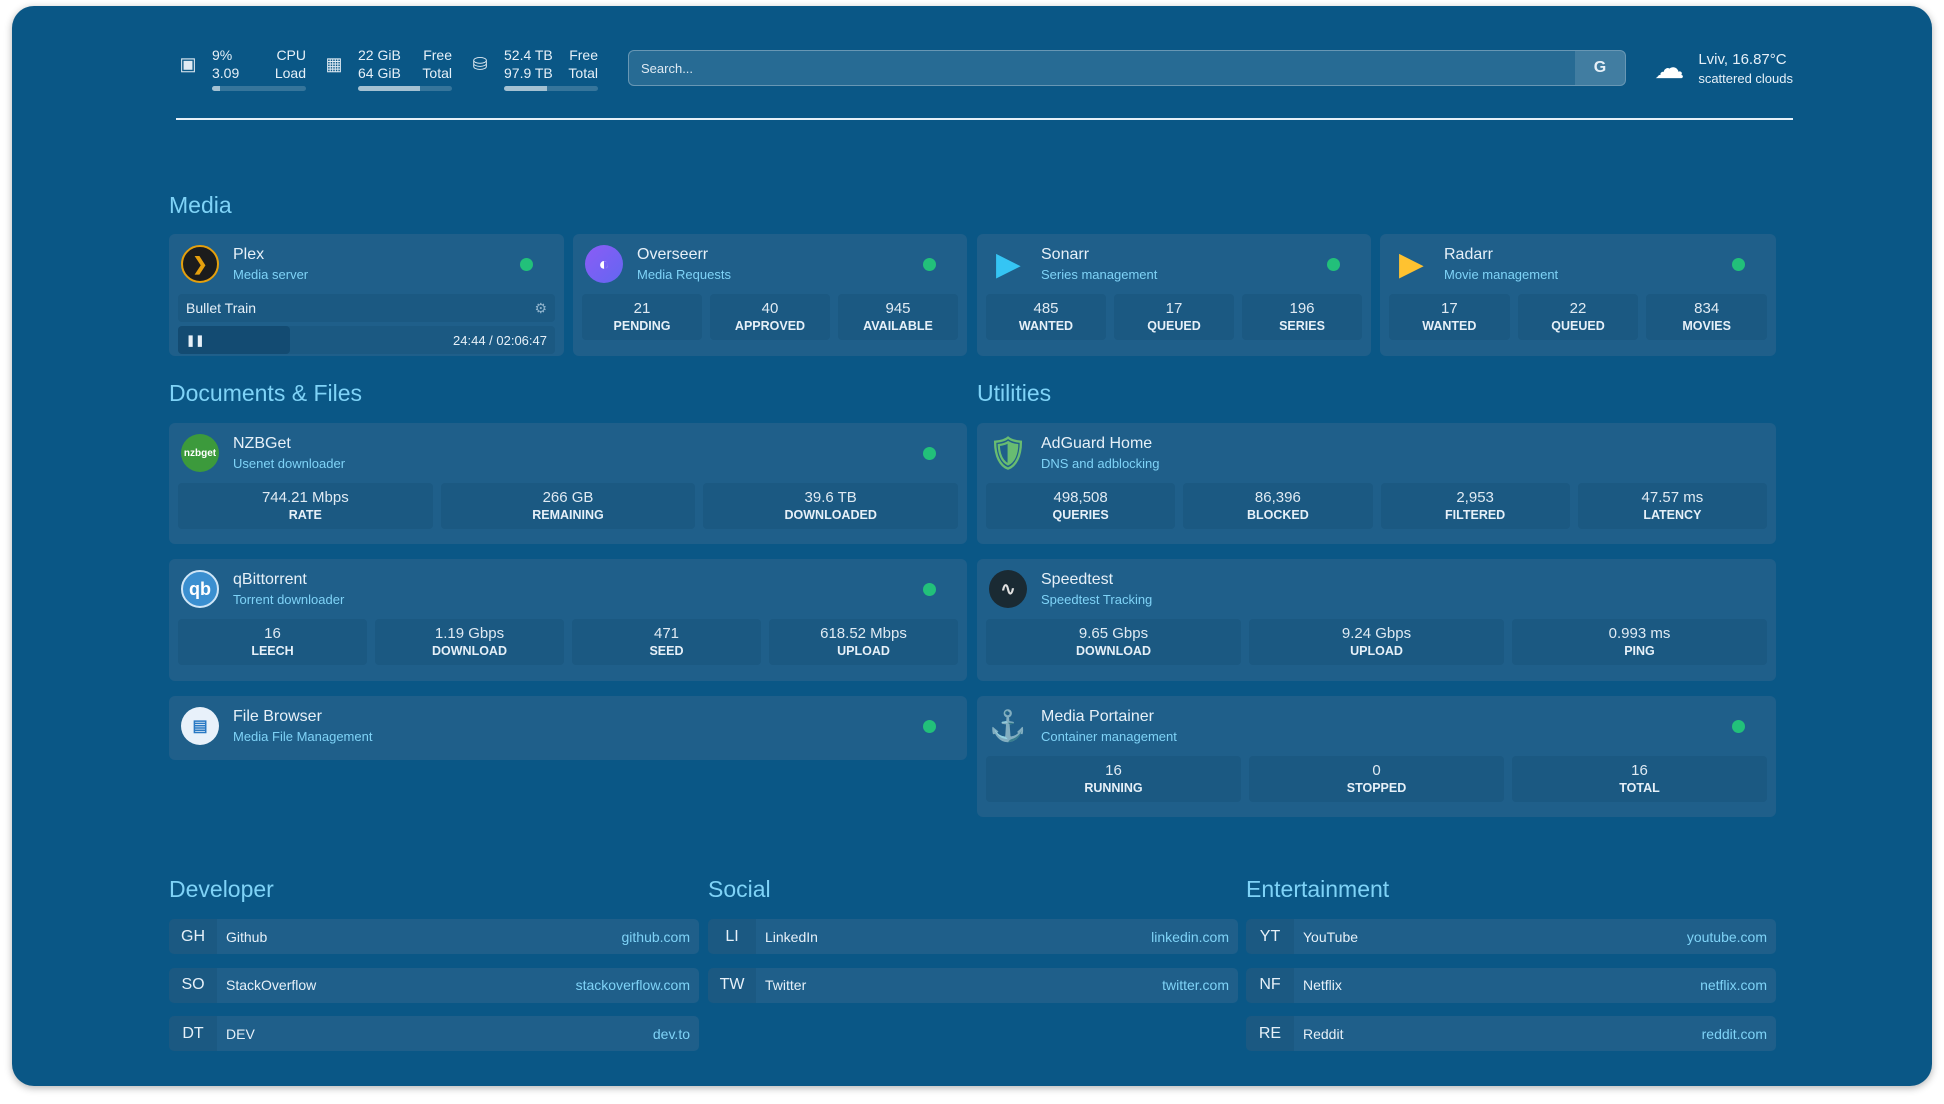  I want to click on bookmark-youtube: YT YouTube youtube.com, so click(1511, 936).